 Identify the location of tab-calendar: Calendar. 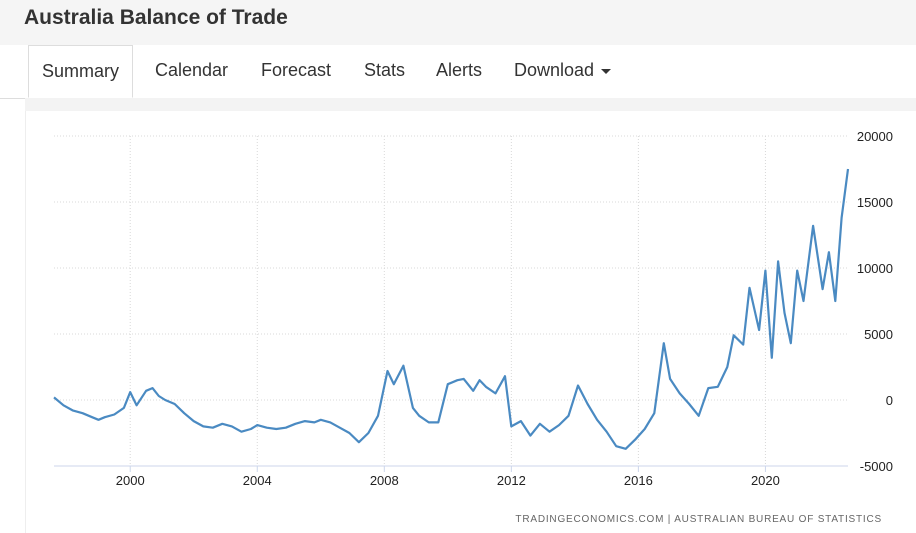
(192, 70).